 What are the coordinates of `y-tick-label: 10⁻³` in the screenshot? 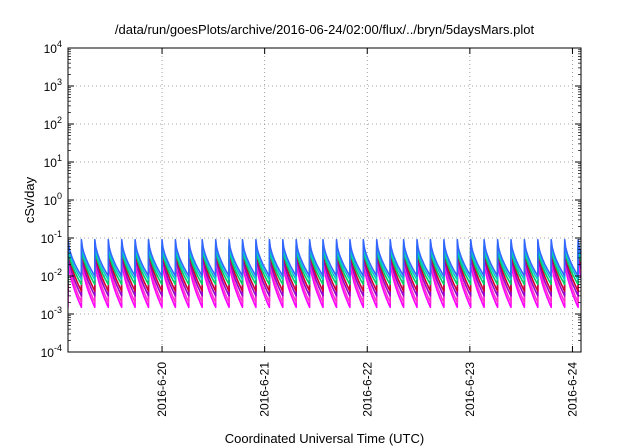 It's located at (51, 313).